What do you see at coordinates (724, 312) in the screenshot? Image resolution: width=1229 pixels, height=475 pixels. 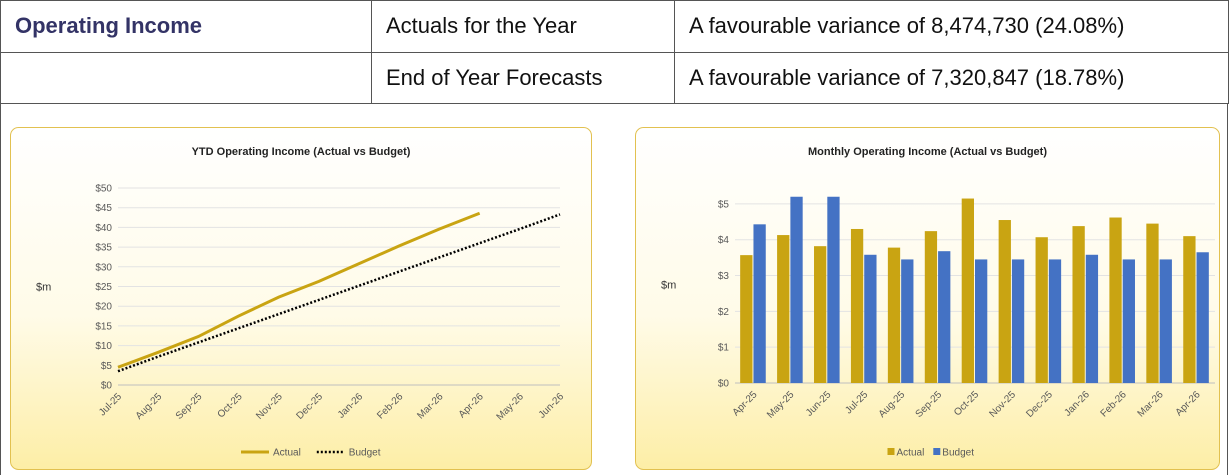 I see `y-tick-label: $2` at bounding box center [724, 312].